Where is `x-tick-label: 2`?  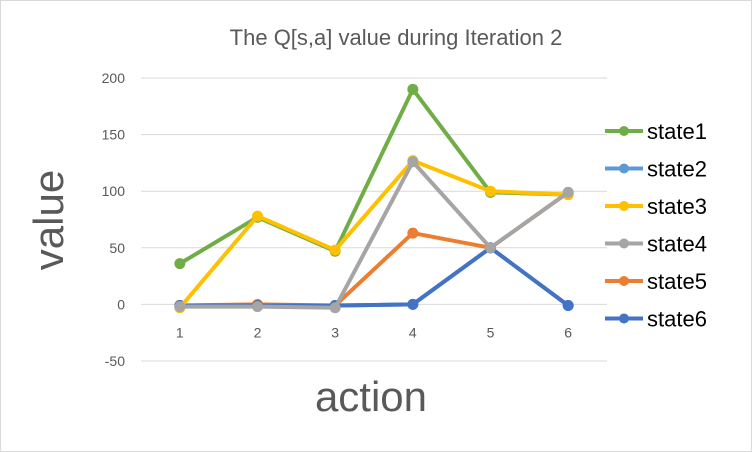 x-tick-label: 2 is located at coordinates (258, 332).